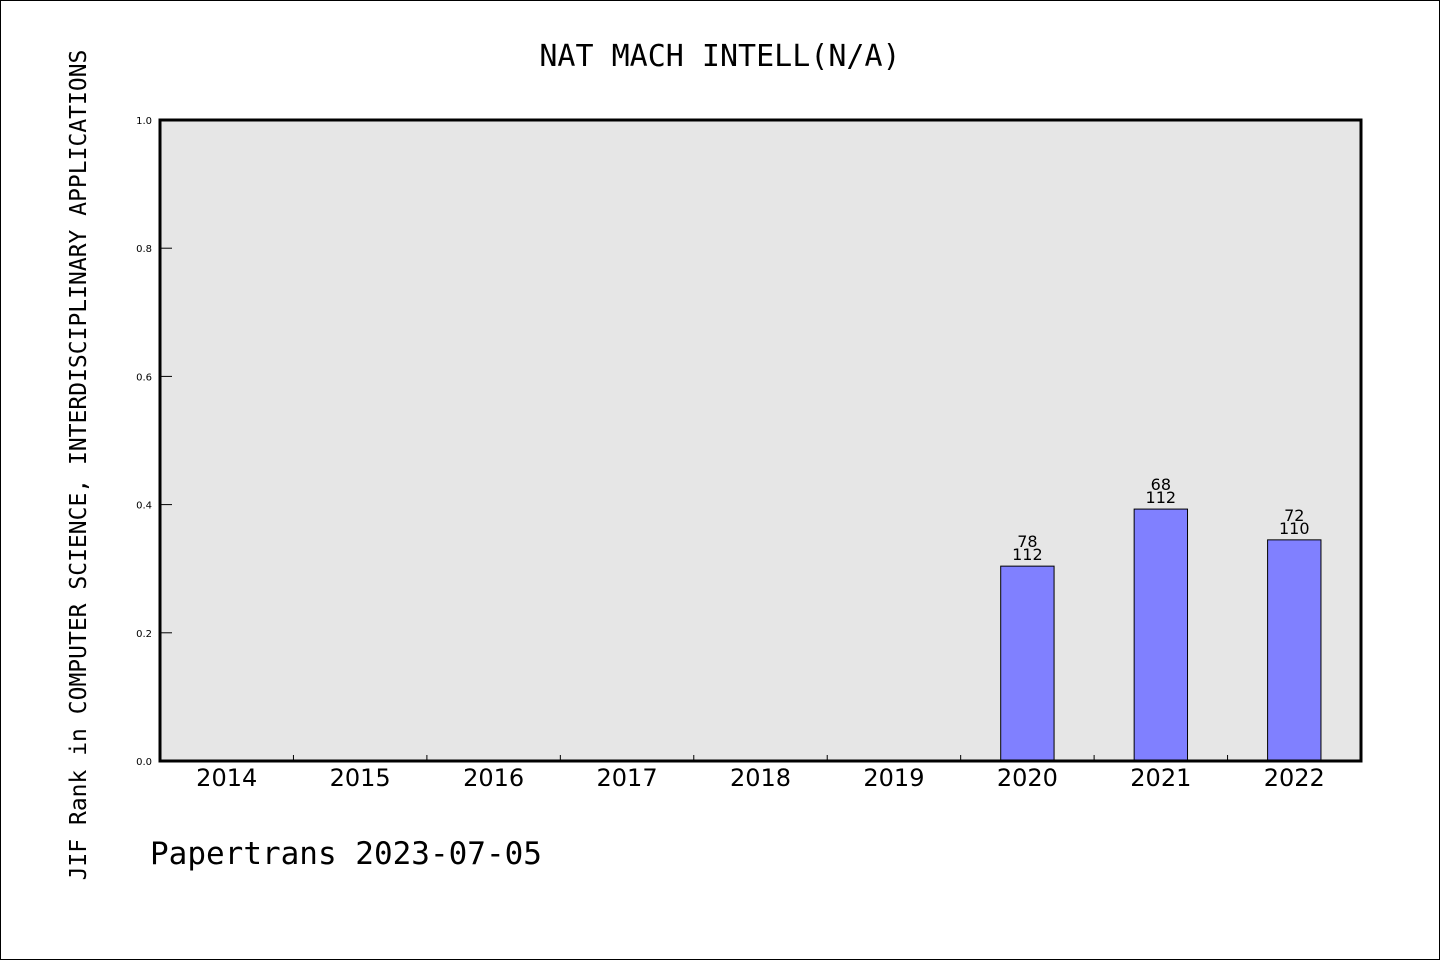 The image size is (1440, 960). I want to click on bar-rank-label: 78, so click(1027, 541).